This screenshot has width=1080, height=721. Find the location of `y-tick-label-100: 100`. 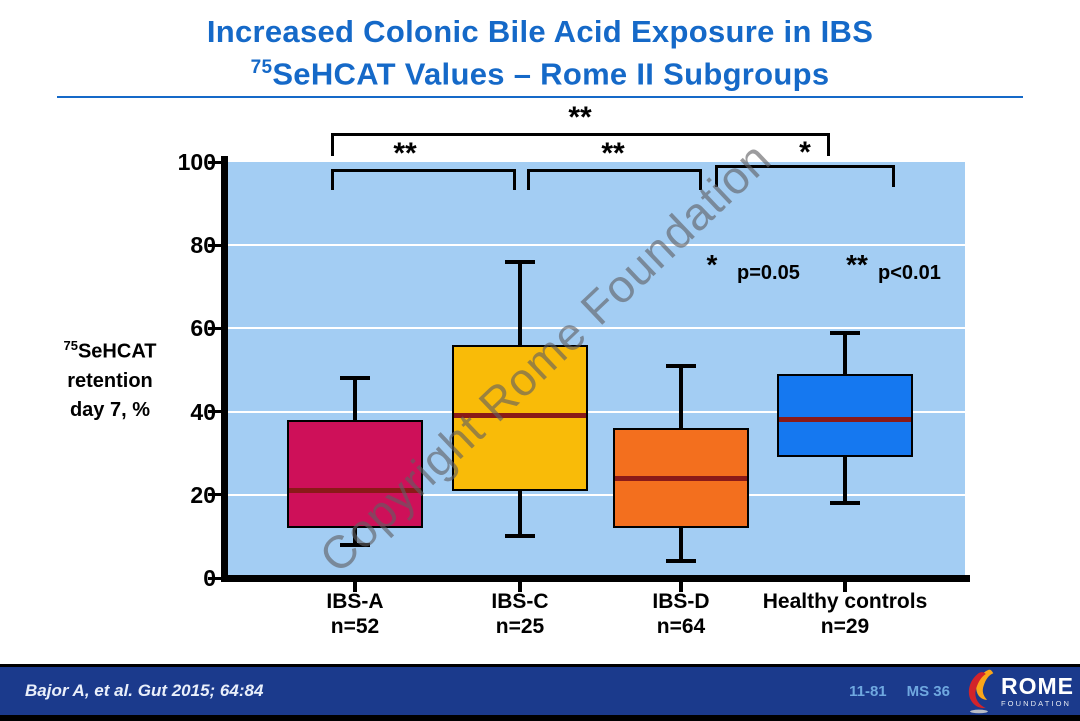

y-tick-label-100: 100 is located at coordinates (196, 162).